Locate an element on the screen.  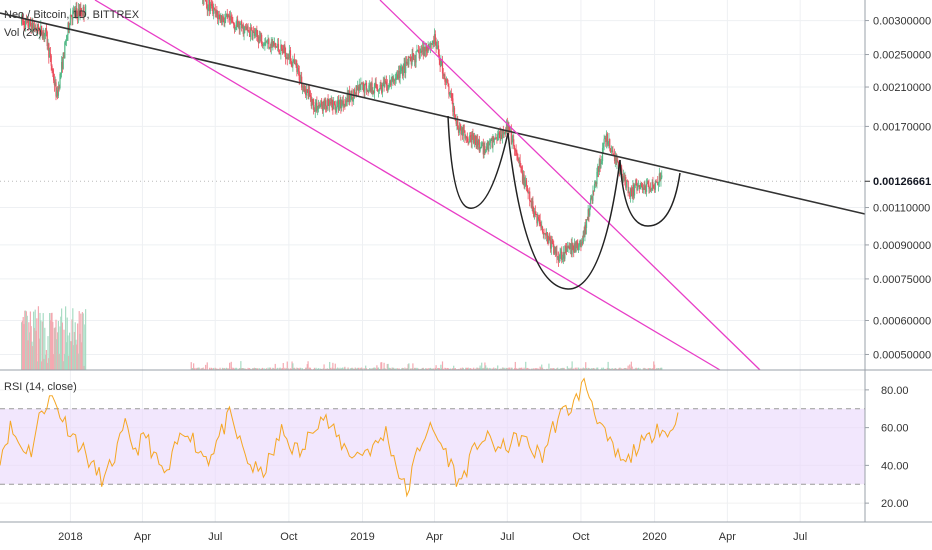
price-tick-label: 0.00090000 is located at coordinates (902, 246).